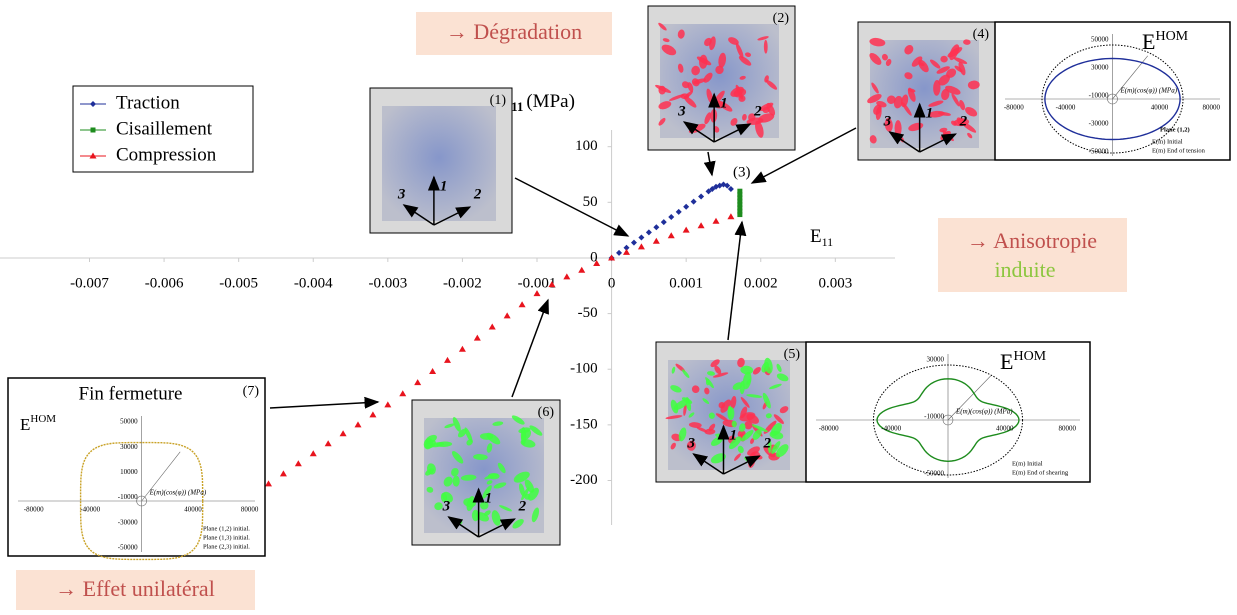 The image size is (1237, 615). I want to click on legend-label: Cisaillement, so click(164, 128).